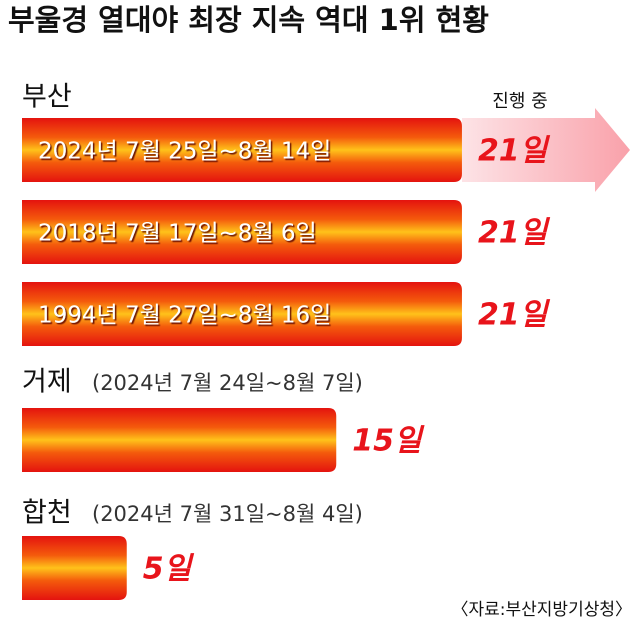 The height and width of the screenshot is (629, 640). Describe the element at coordinates (248, 20) in the screenshot. I see `chart-title: 부울경 열대야 최장 지속 역대 1위 현황` at that location.